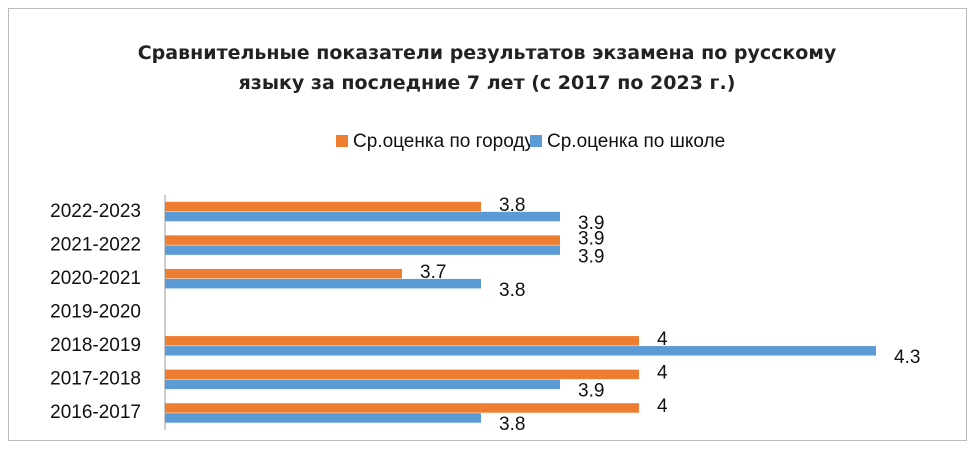 The width and height of the screenshot is (975, 450). Describe the element at coordinates (443, 141) in the screenshot. I see `legend-label: Ср.оценка по городу` at that location.